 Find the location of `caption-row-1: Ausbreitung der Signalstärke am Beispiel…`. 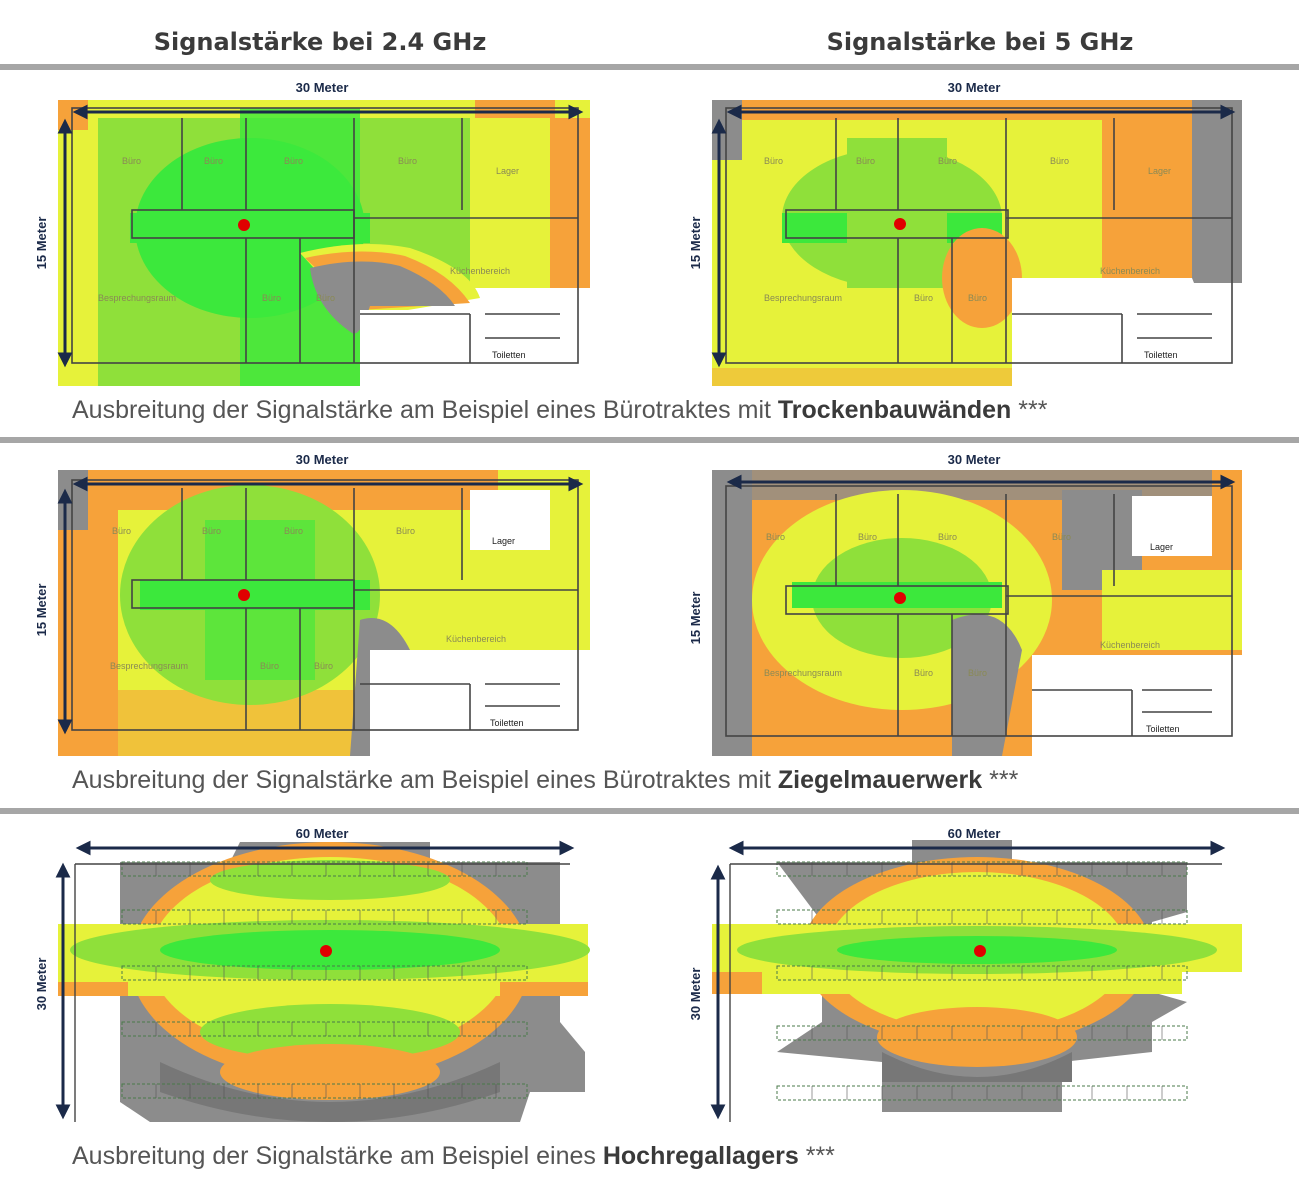

caption-row-1: Ausbreitung der Signalstärke am Beispiel… is located at coordinates (560, 410).